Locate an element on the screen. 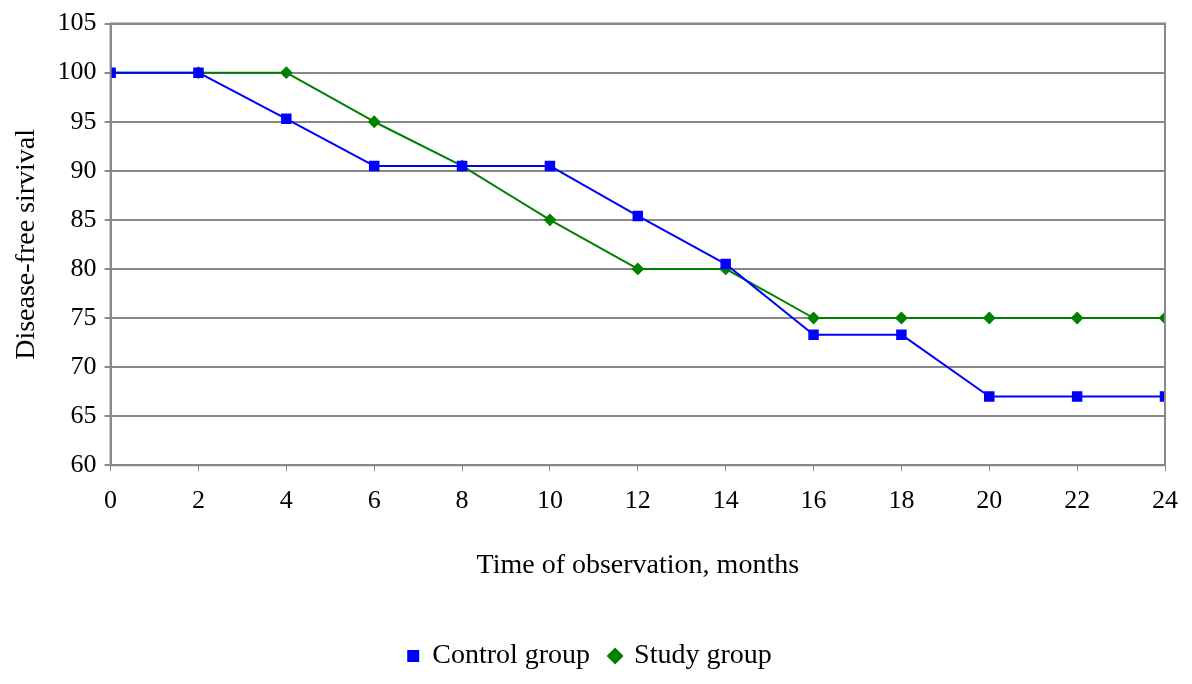 The width and height of the screenshot is (1192, 684). x-tick-label: 6 is located at coordinates (374, 499).